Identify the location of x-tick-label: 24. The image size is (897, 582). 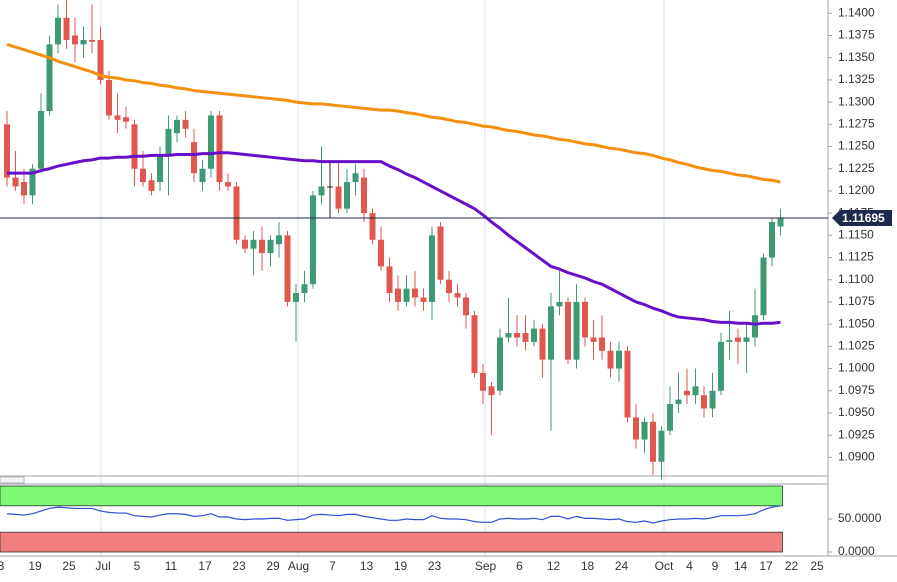
(622, 566).